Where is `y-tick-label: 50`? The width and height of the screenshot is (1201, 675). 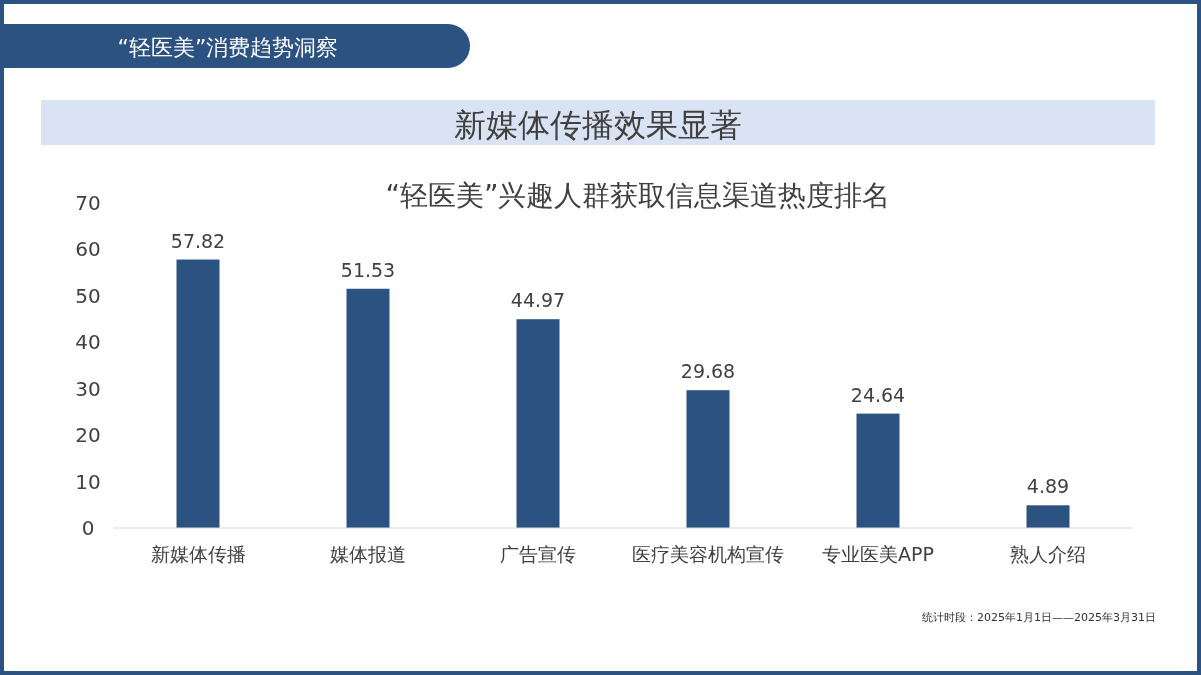 y-tick-label: 50 is located at coordinates (88, 295).